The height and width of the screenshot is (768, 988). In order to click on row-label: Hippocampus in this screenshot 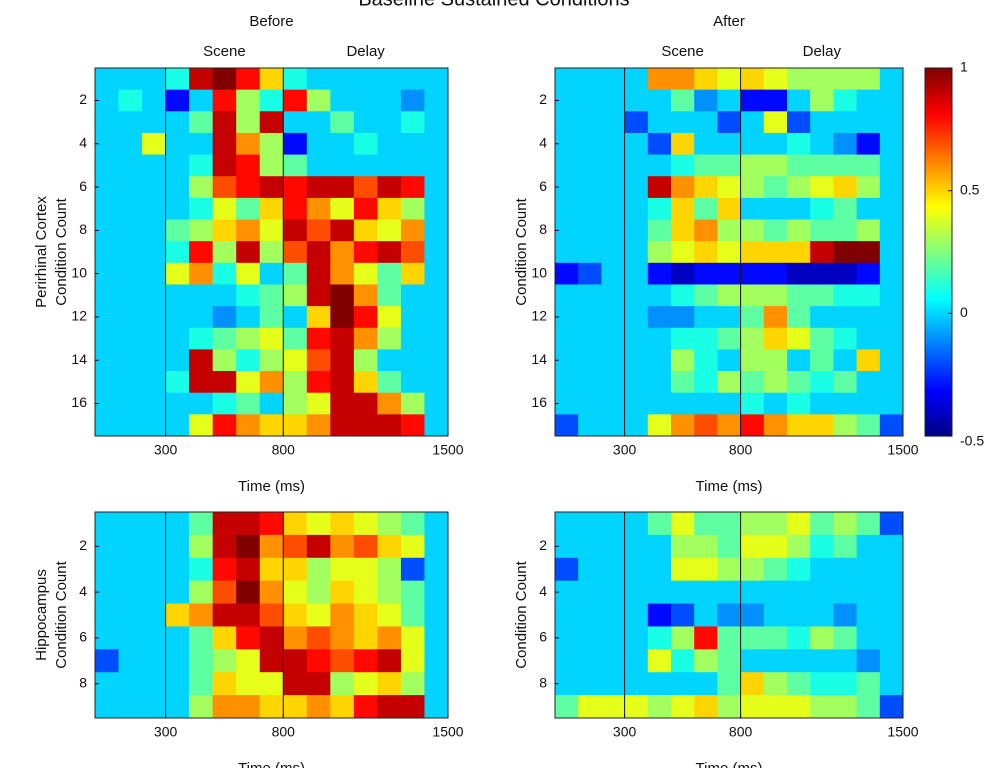, I will do `click(41, 615)`.